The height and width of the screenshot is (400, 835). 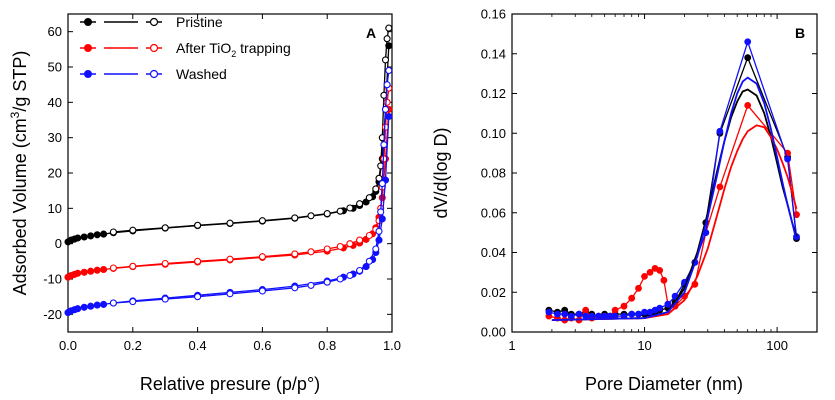 What do you see at coordinates (644, 345) in the screenshot?
I see `panel-b-xtick-label: 10` at bounding box center [644, 345].